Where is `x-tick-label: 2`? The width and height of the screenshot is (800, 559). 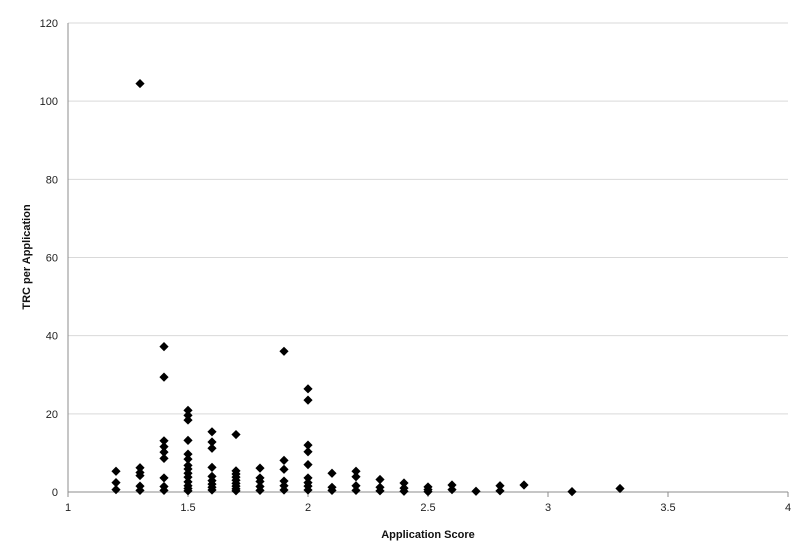 x-tick-label: 2 is located at coordinates (308, 508).